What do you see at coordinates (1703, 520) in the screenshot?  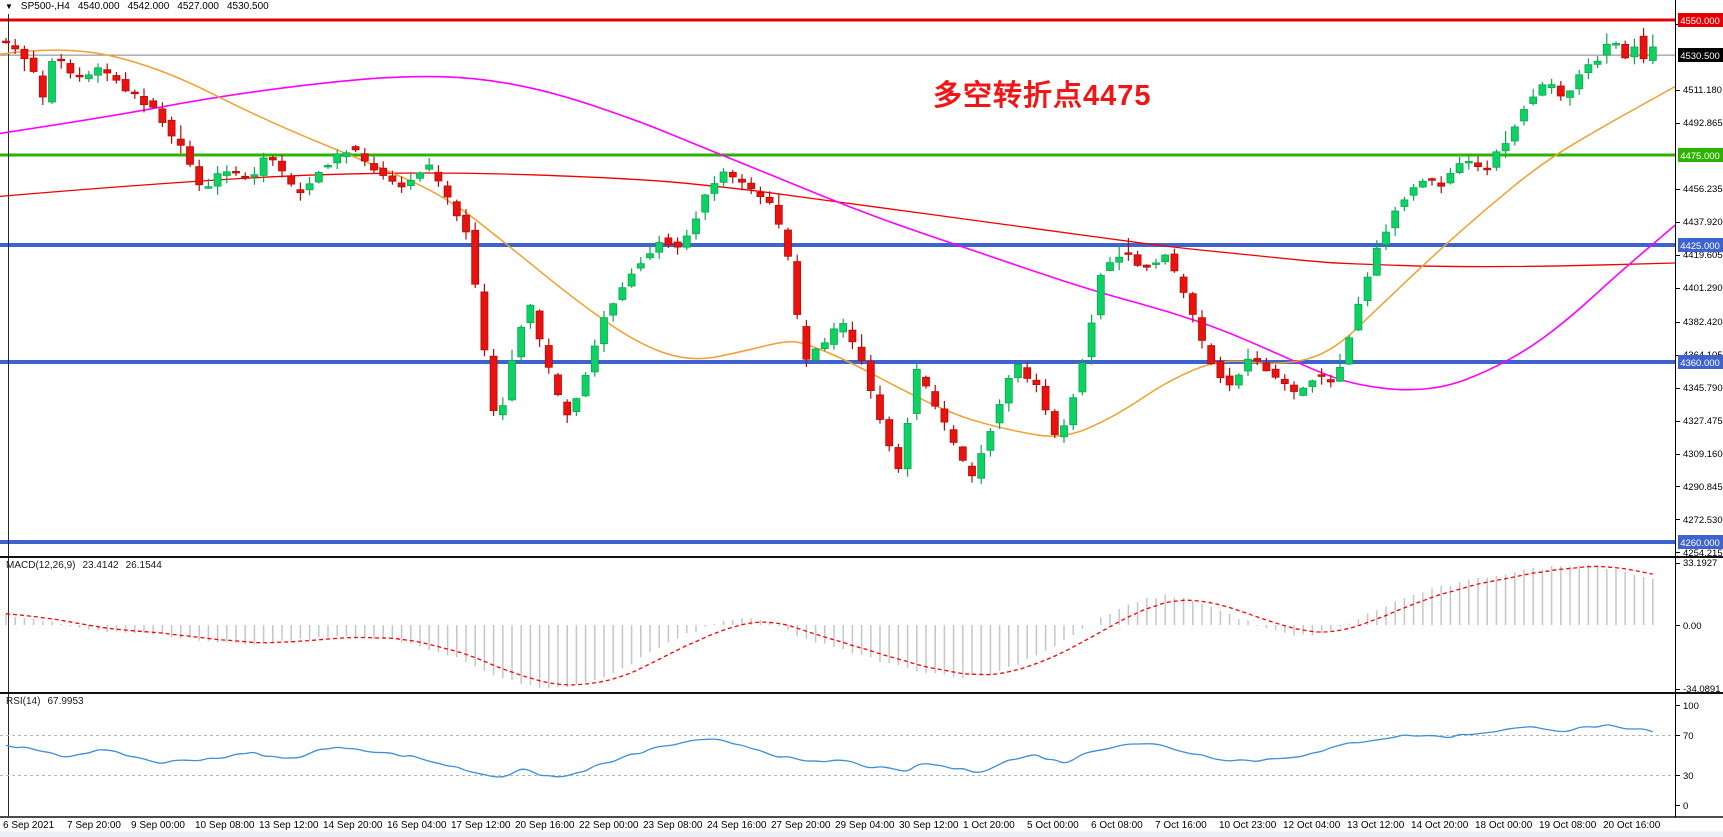 I see `price-tick-label: 4272.530` at bounding box center [1703, 520].